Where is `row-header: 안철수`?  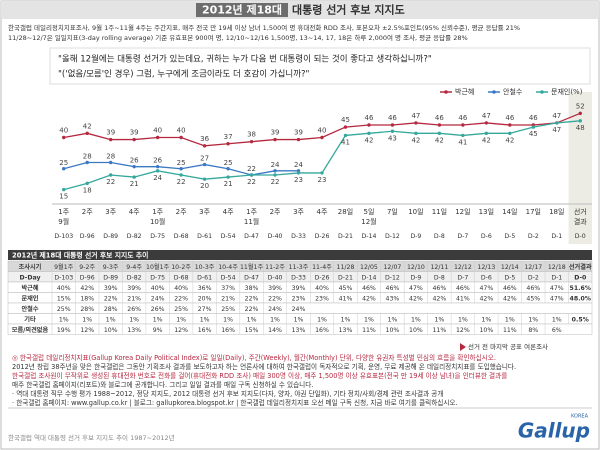
row-header: 안철수 is located at coordinates (29, 309).